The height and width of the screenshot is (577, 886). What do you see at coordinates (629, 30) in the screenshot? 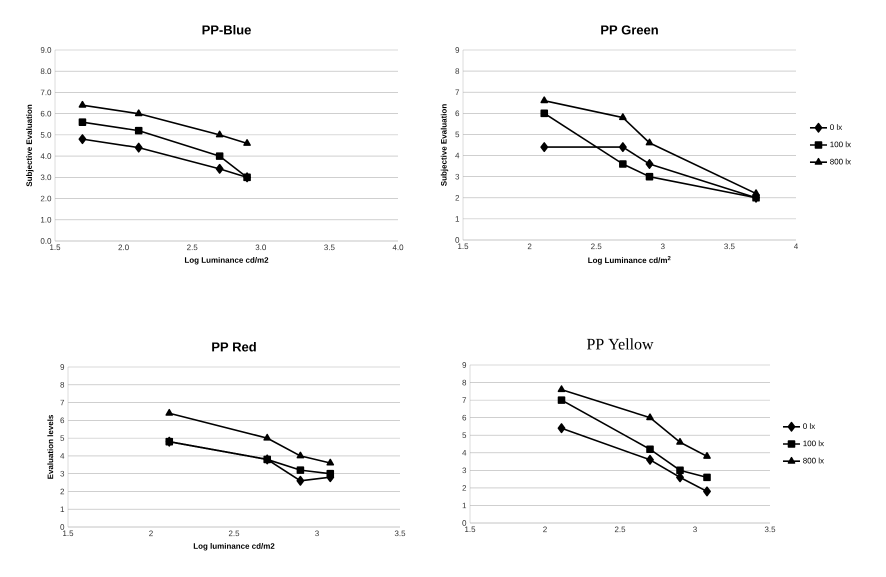
I see `chart-title: PP Green` at bounding box center [629, 30].